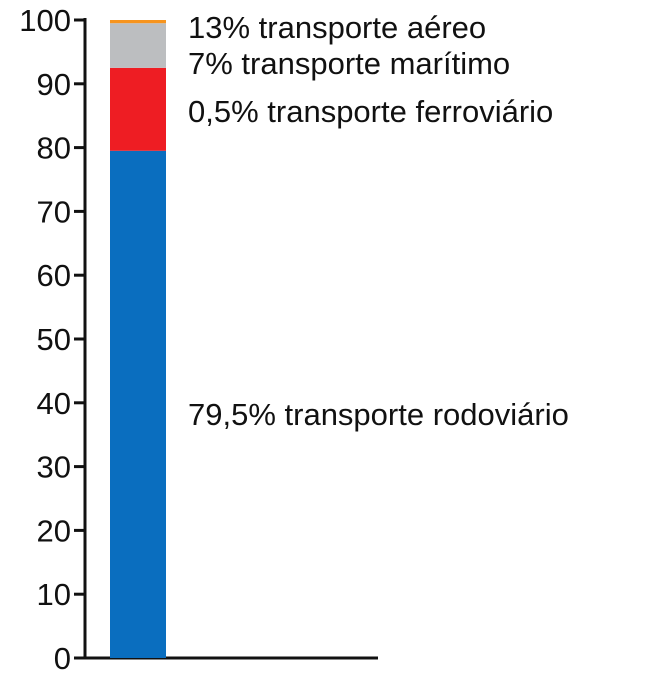 The width and height of the screenshot is (672, 685). Describe the element at coordinates (349, 63) in the screenshot. I see `segment-label-2: 7% transporte marítimo` at that location.